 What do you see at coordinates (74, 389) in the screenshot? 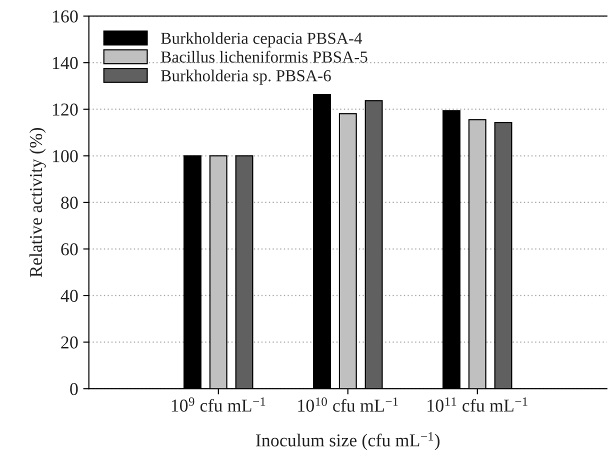
I see `y-tick-label: 0` at bounding box center [74, 389].